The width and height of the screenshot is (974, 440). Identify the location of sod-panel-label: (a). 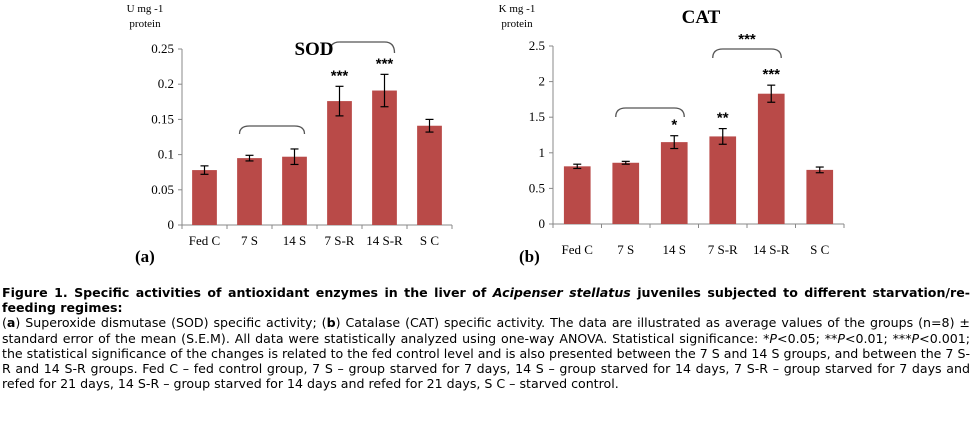
(145, 256).